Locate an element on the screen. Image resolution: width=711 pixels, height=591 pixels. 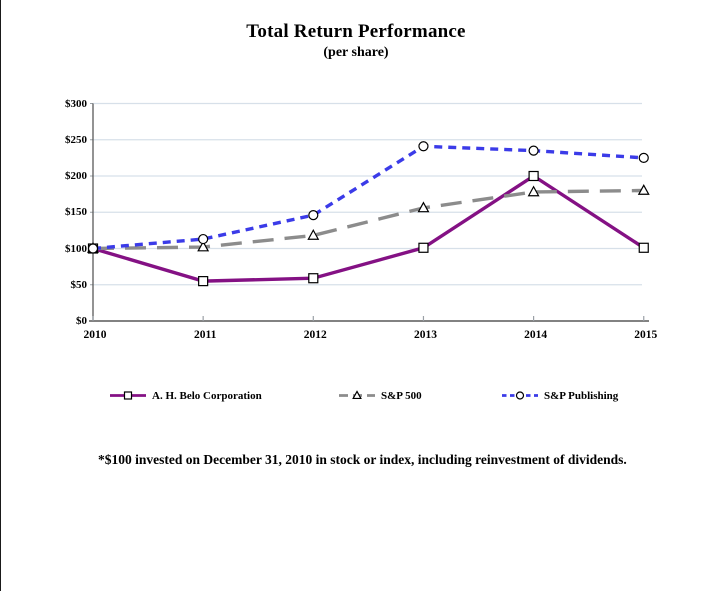
legend-swatch-triangle is located at coordinates (357, 395).